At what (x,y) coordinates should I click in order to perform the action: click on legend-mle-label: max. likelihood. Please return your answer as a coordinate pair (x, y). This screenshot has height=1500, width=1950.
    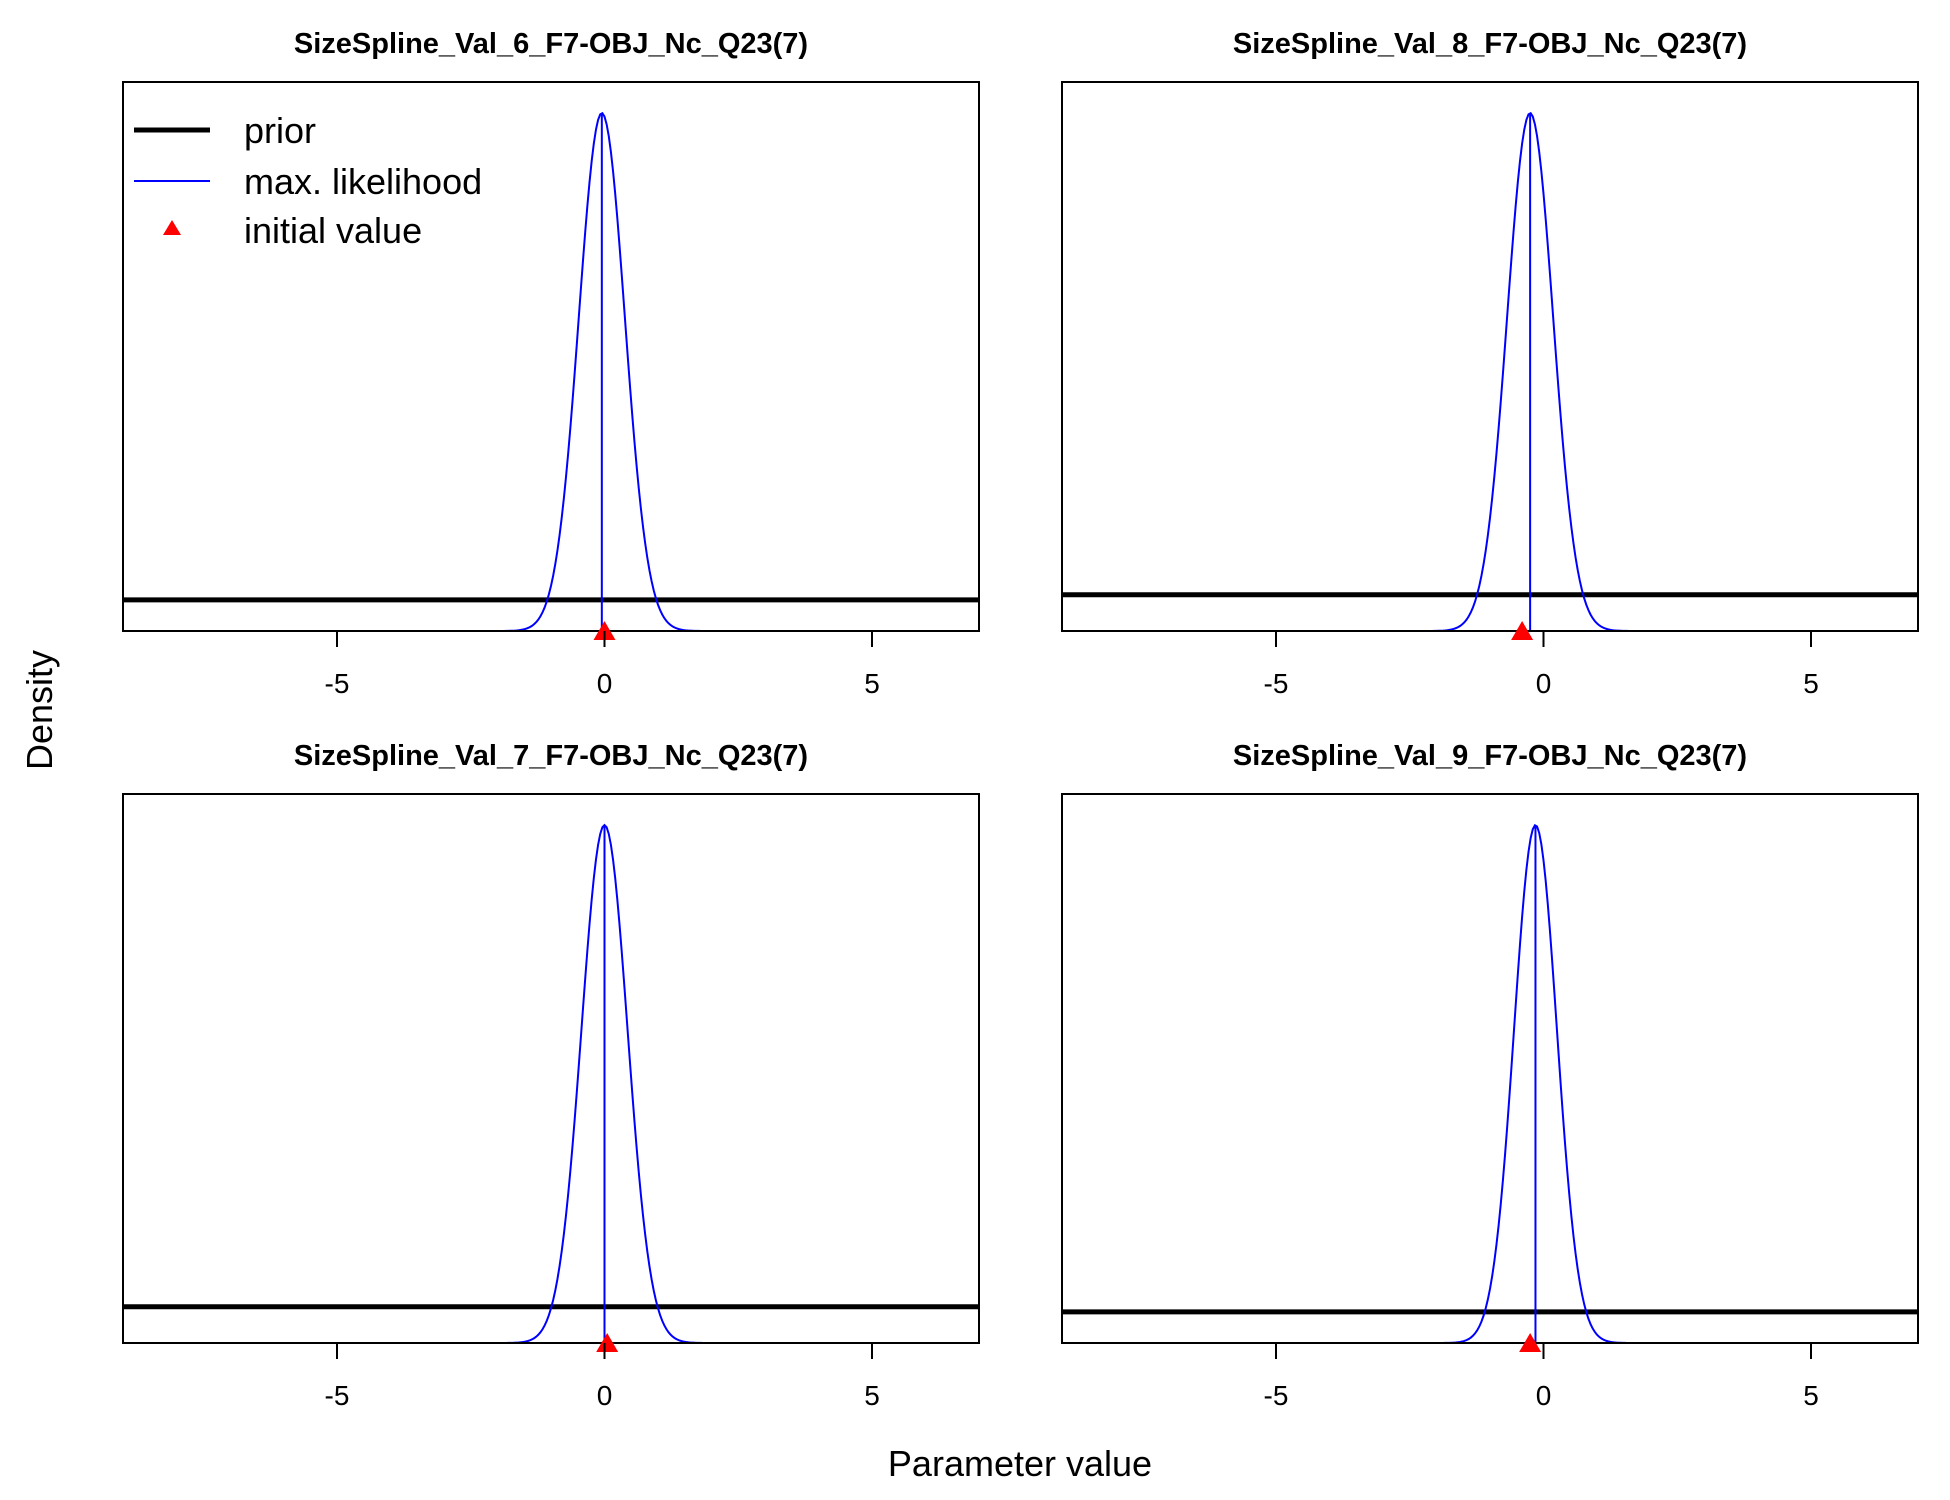
    Looking at the image, I should click on (363, 181).